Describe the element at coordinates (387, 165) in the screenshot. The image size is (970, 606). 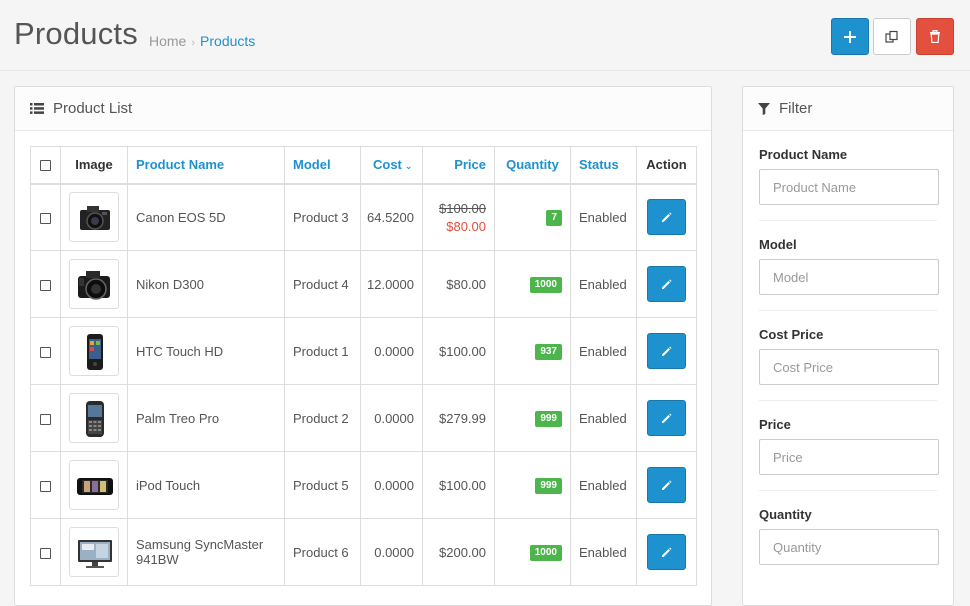
I see `column-cost-label: Cost` at that location.